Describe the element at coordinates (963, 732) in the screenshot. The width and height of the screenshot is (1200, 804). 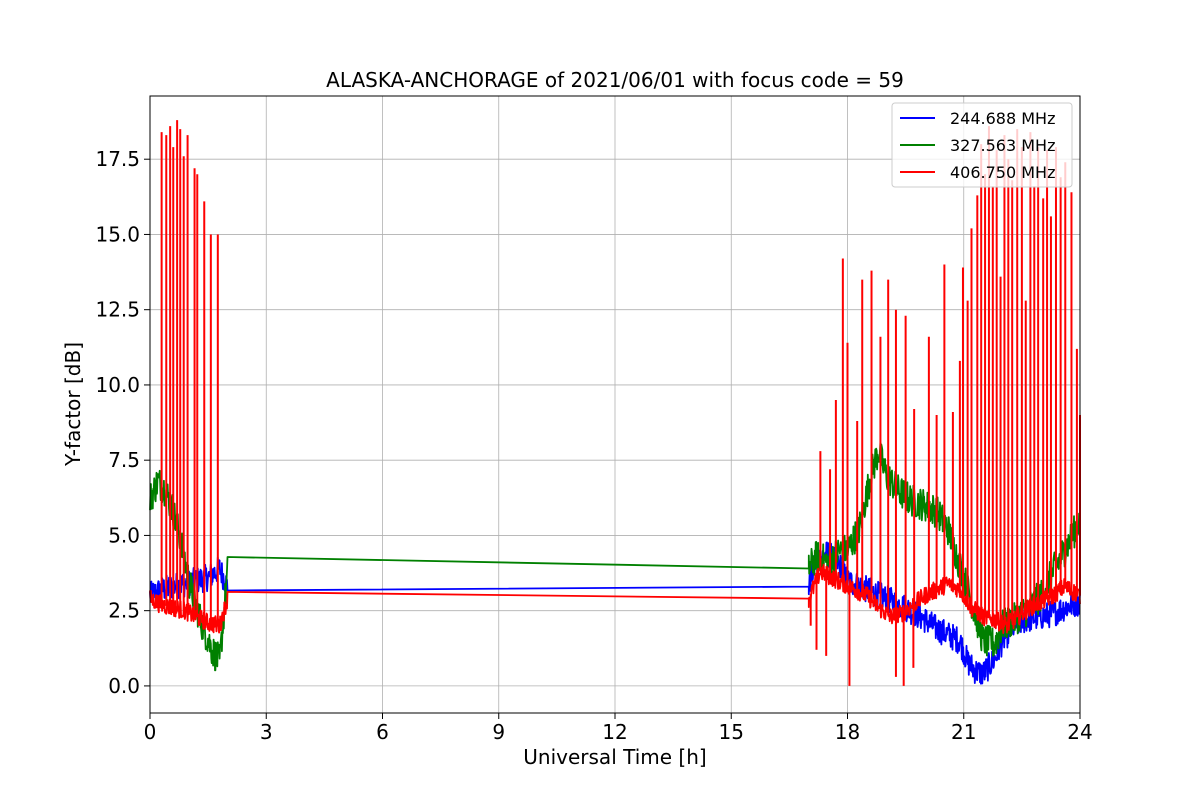
I see `x-tick-label: 21` at that location.